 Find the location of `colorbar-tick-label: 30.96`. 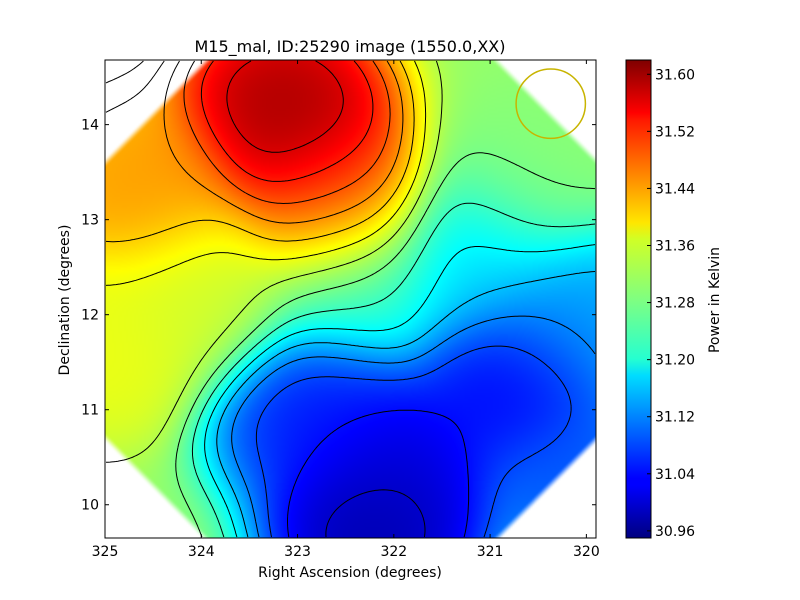

colorbar-tick-label: 30.96 is located at coordinates (675, 532).